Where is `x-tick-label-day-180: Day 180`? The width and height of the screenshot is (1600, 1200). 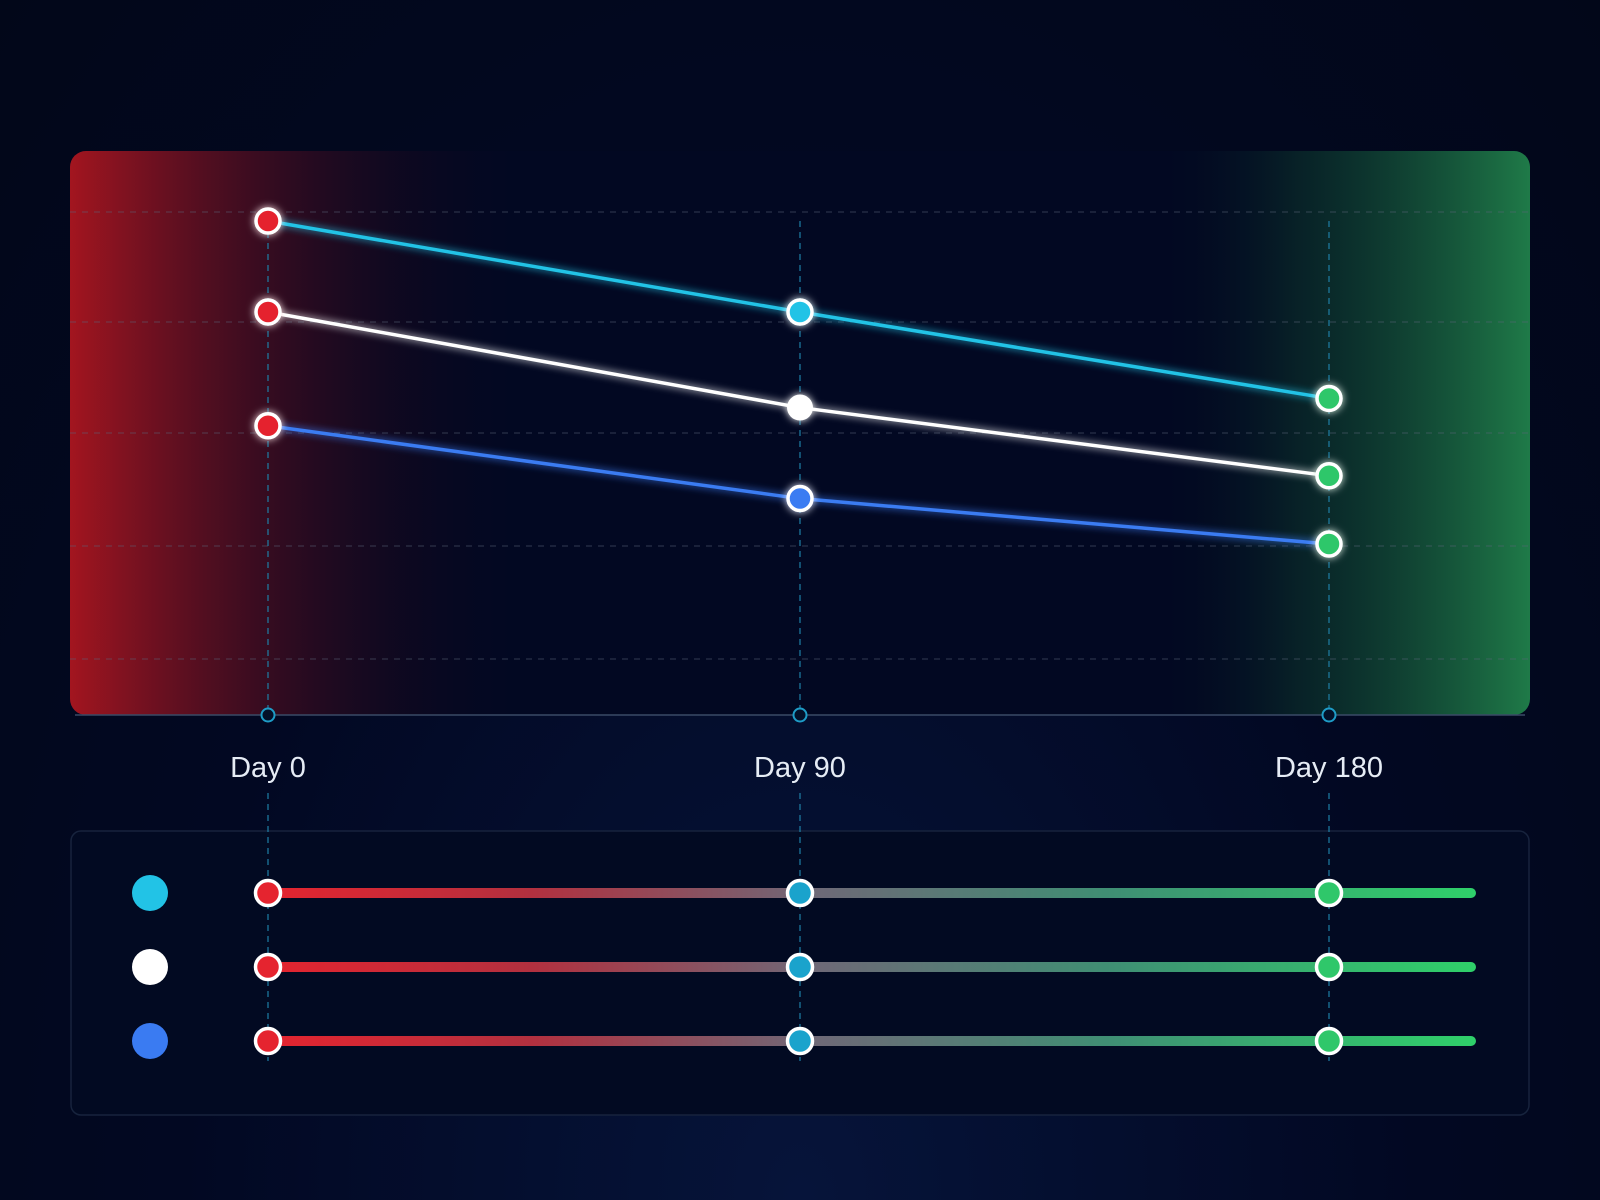
x-tick-label-day-180: Day 180 is located at coordinates (1329, 768).